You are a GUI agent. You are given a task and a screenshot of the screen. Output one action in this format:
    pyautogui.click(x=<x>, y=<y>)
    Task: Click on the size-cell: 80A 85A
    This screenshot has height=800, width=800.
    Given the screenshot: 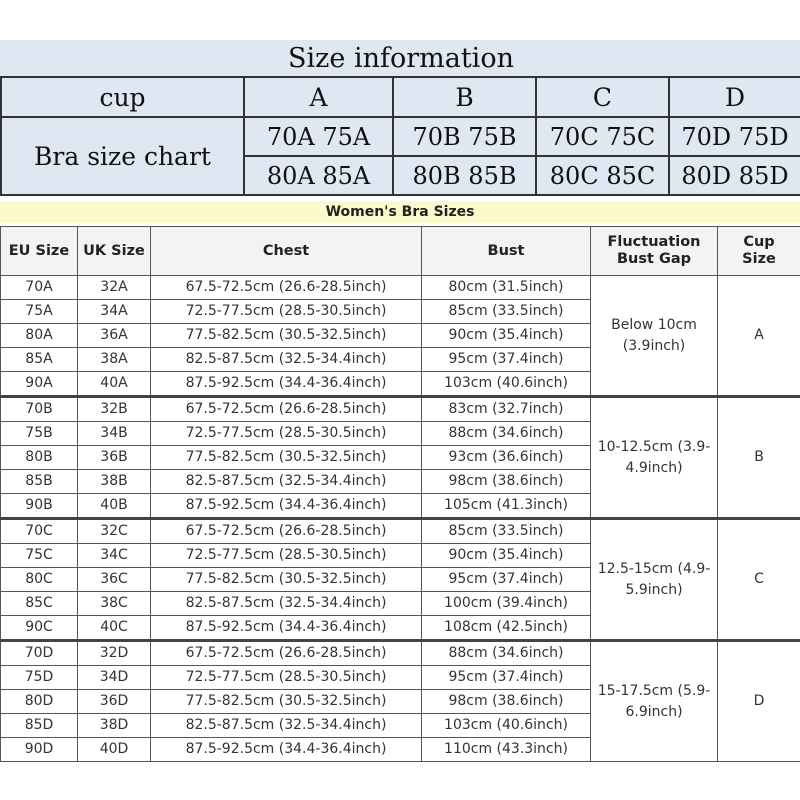 What is the action you would take?
    pyautogui.click(x=318, y=175)
    